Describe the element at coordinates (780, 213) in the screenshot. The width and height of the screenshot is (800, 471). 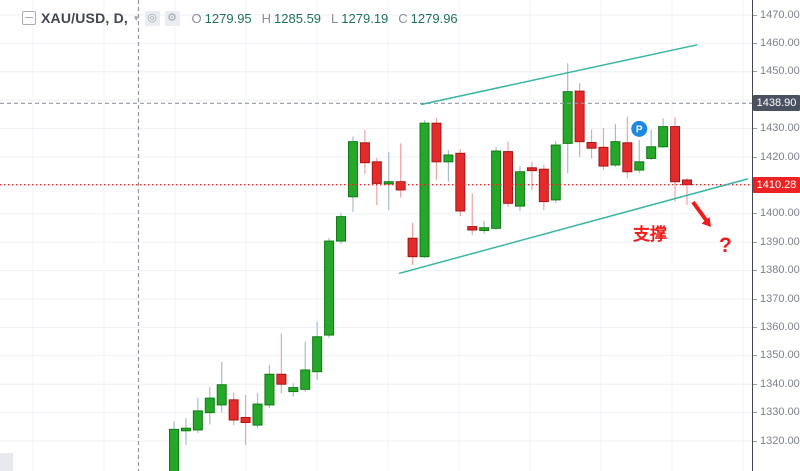
I see `axis-price-label: 1400.00` at that location.